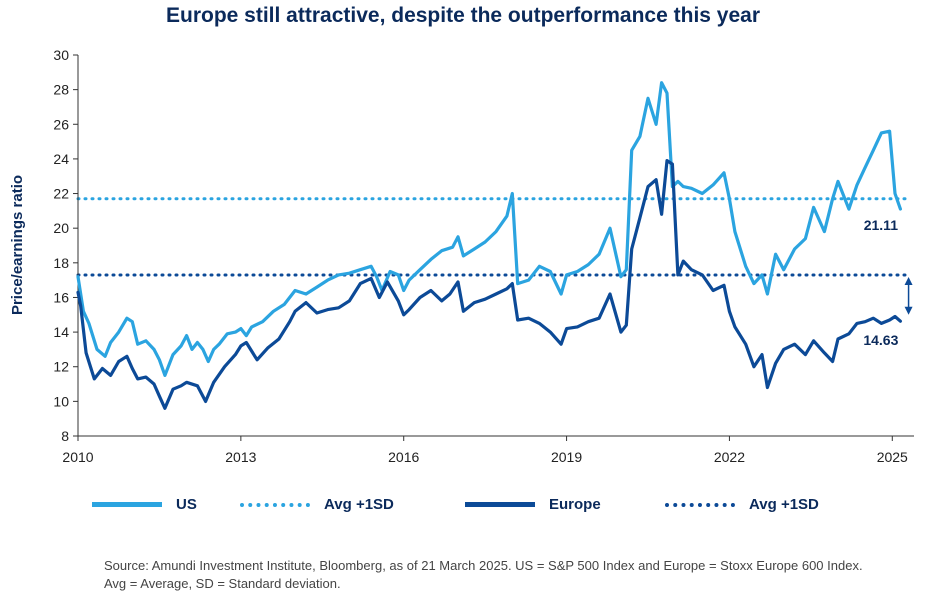 This screenshot has width=926, height=600. What do you see at coordinates (892, 457) in the screenshot?
I see `x-tick-label: 2025` at bounding box center [892, 457].